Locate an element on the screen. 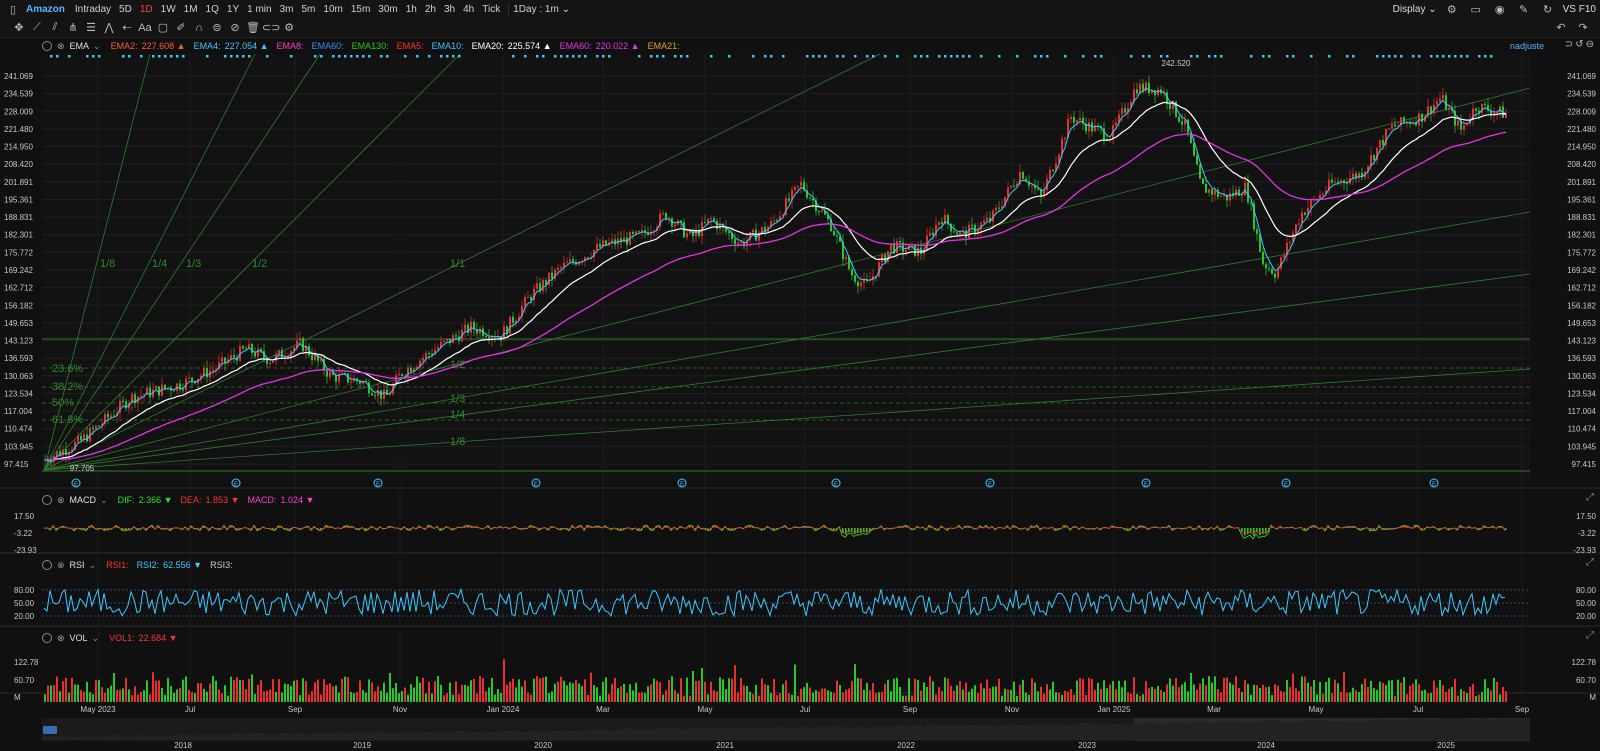  trendline-icon: ⟋ is located at coordinates (37, 27).